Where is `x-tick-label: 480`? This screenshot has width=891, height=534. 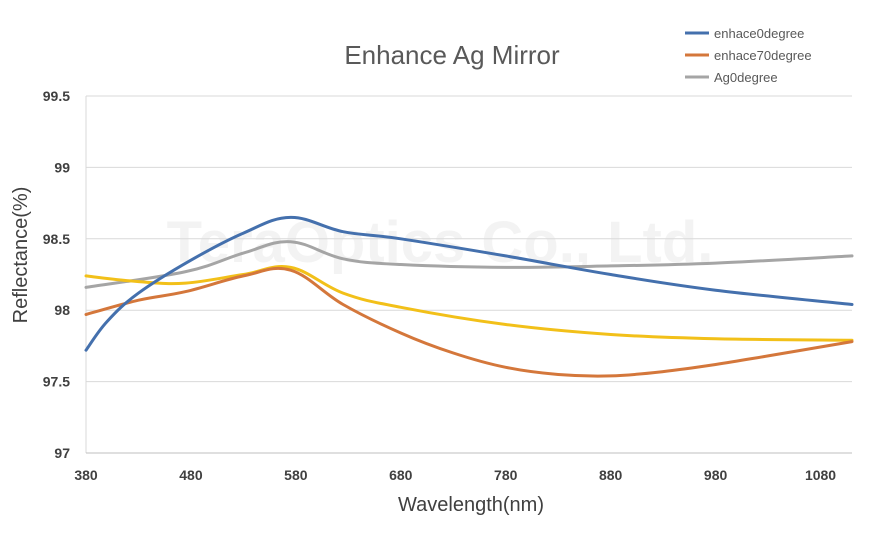 x-tick-label: 480 is located at coordinates (191, 475).